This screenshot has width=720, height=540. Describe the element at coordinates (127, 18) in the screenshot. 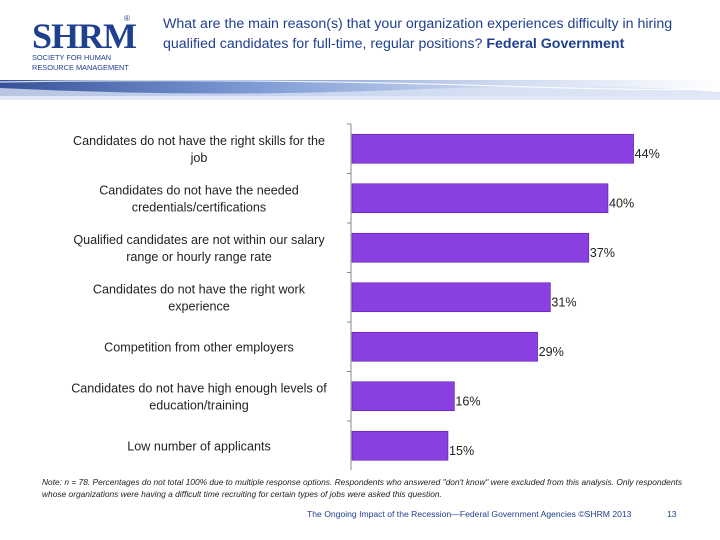

I see `logo-registered: ®` at that location.